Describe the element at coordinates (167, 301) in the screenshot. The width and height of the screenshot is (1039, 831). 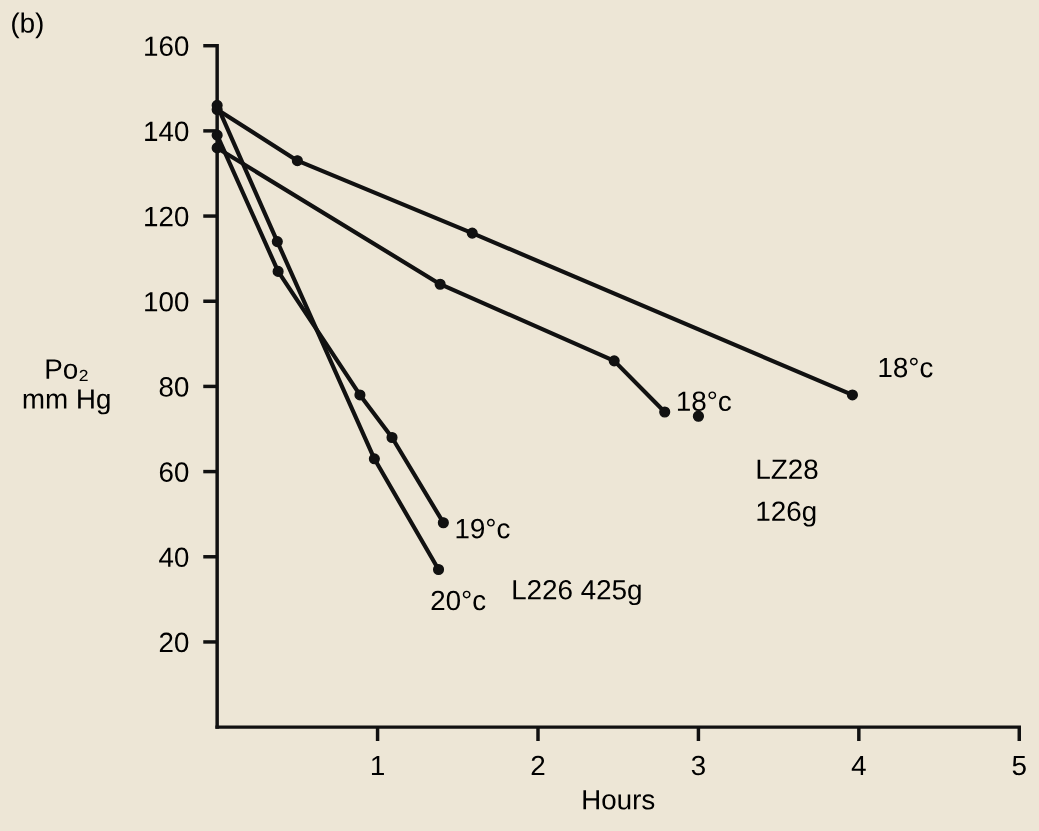
I see `y-tick-label: 100` at that location.